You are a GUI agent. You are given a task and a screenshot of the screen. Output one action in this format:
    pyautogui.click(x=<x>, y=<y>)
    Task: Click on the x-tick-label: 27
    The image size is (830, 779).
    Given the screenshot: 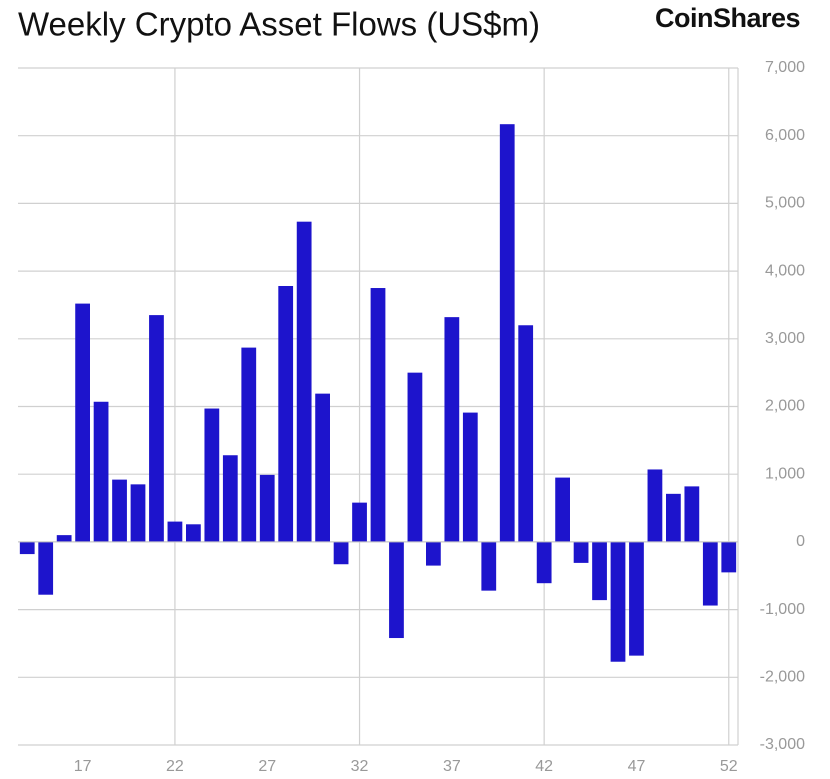 What is the action you would take?
    pyautogui.click(x=267, y=766)
    